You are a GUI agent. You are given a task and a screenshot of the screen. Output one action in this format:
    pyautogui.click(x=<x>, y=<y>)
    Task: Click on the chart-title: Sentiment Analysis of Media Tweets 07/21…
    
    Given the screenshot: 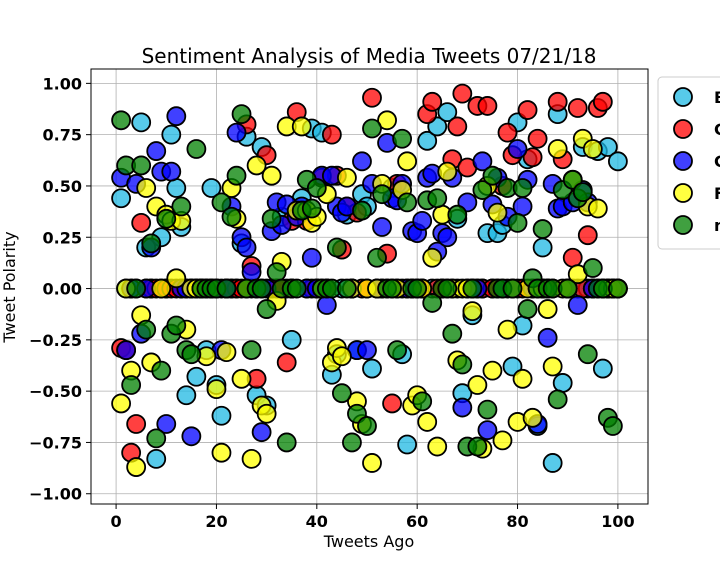 What is the action you would take?
    pyautogui.click(x=369, y=56)
    